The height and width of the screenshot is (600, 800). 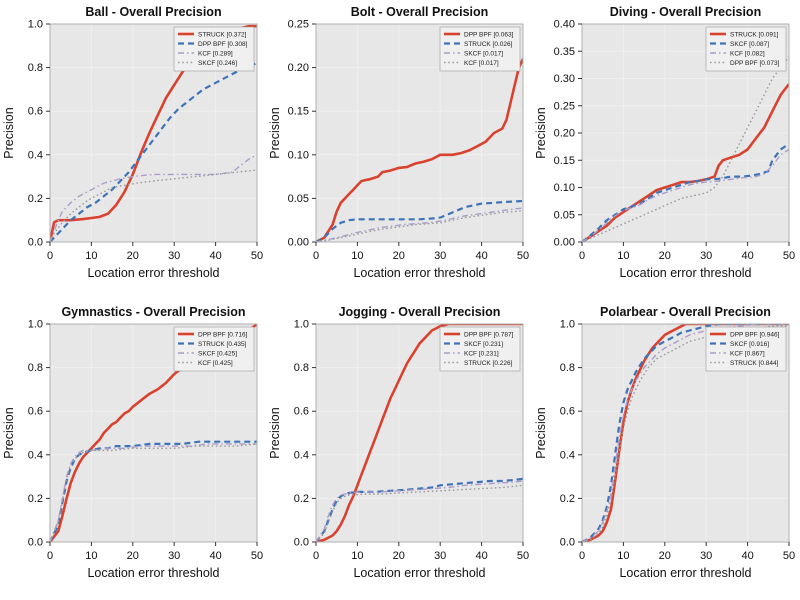 What do you see at coordinates (153, 312) in the screenshot?
I see `plot-title: Gymnastics - Overall Precision` at bounding box center [153, 312].